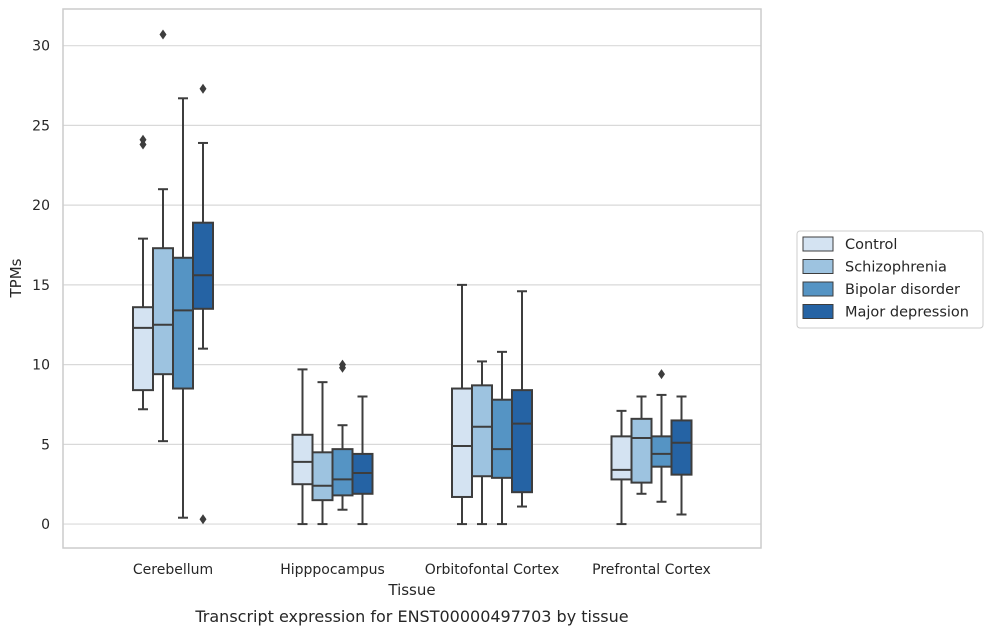 The height and width of the screenshot is (634, 993). Describe the element at coordinates (411, 590) in the screenshot. I see `x-axis-label: Tissue` at that location.